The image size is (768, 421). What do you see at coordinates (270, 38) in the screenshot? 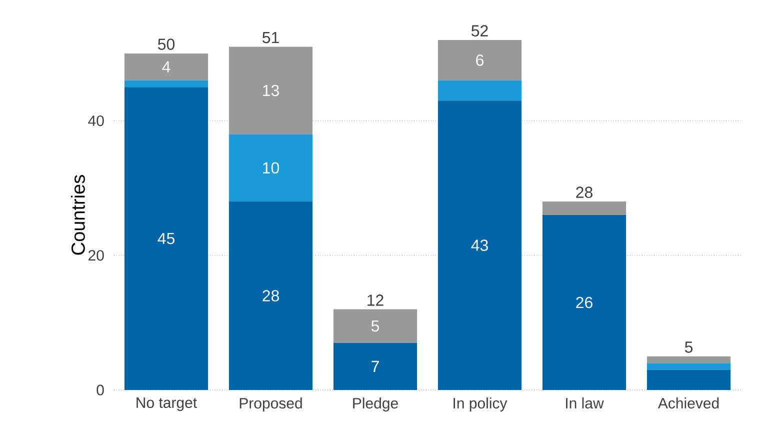
I see `total-label: 51` at bounding box center [270, 38].